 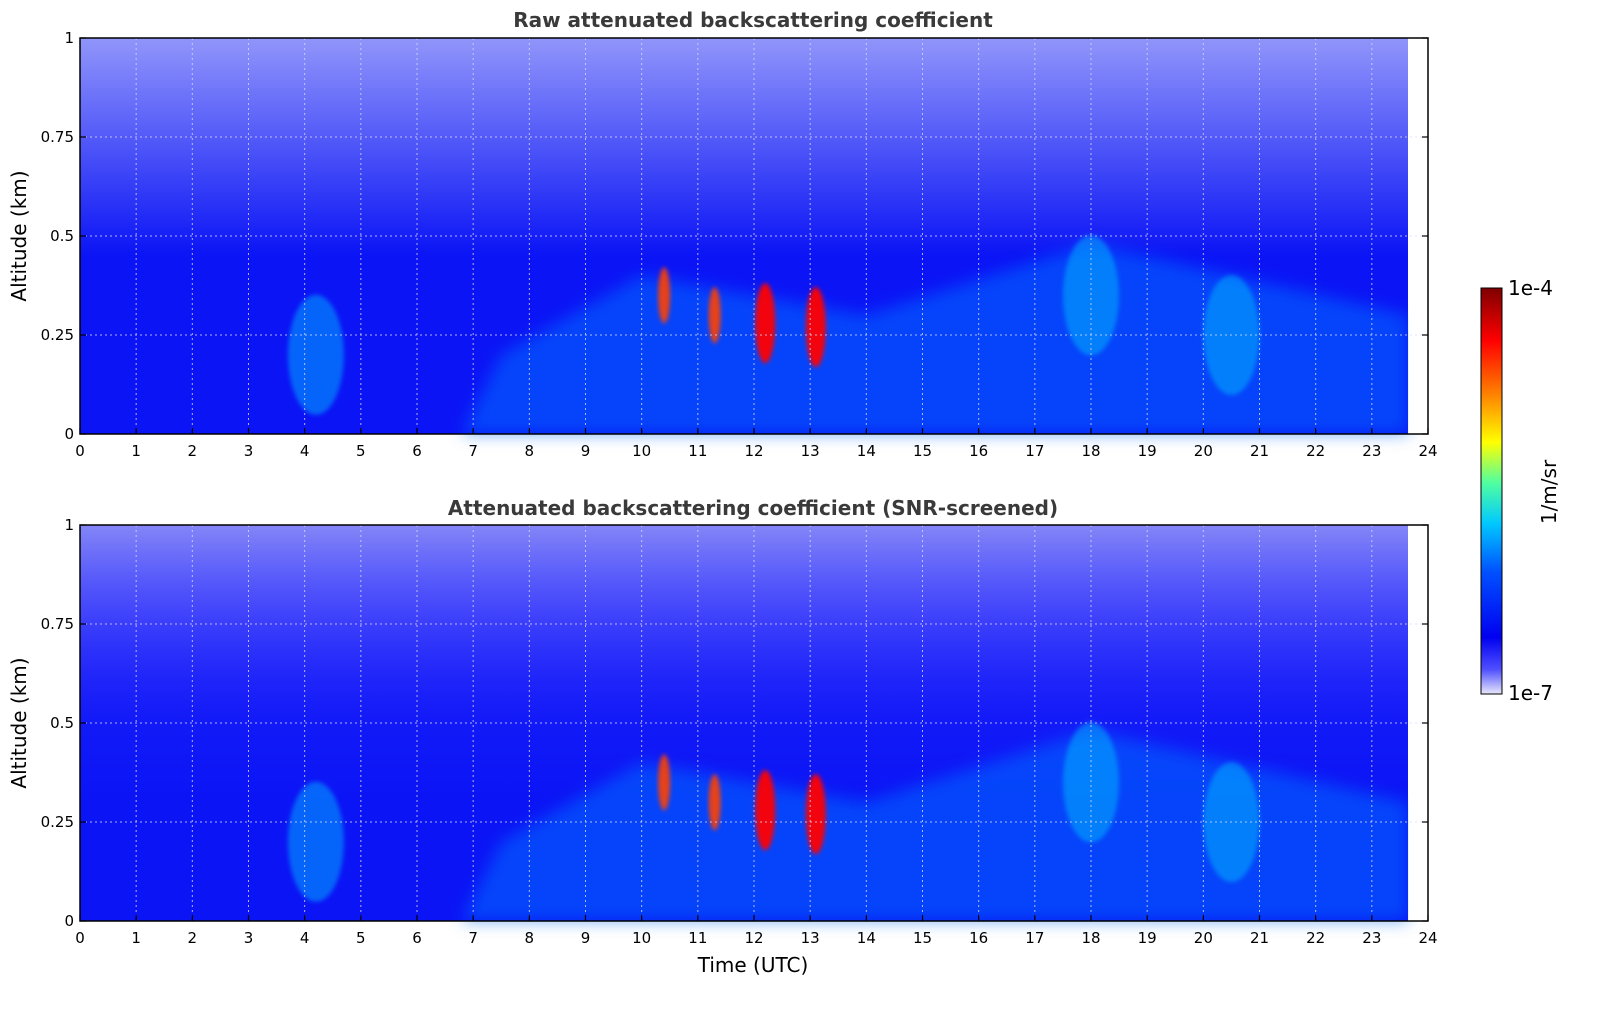 What do you see at coordinates (753, 965) in the screenshot?
I see `x-axis-label: Time (UTC)` at bounding box center [753, 965].